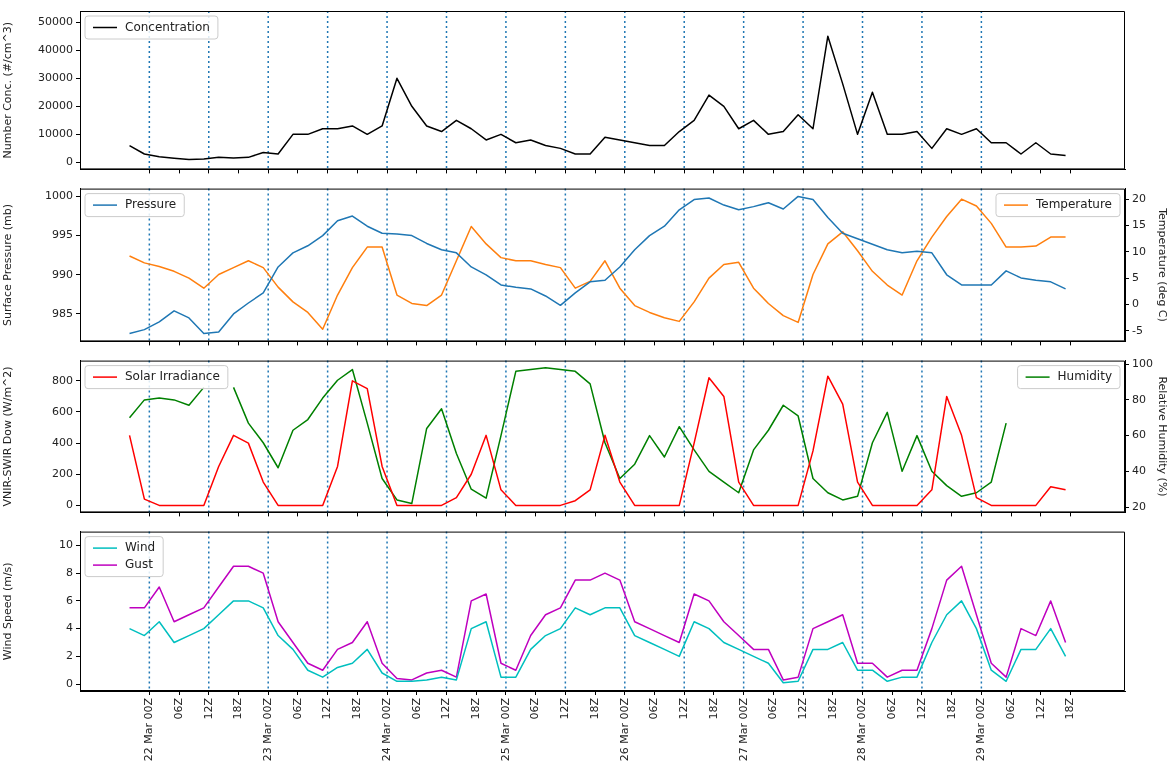 This screenshot has width=1170, height=774. Describe the element at coordinates (8, 90) in the screenshot. I see `y-axis-title: Number Conc. (#/cm^3)` at that location.